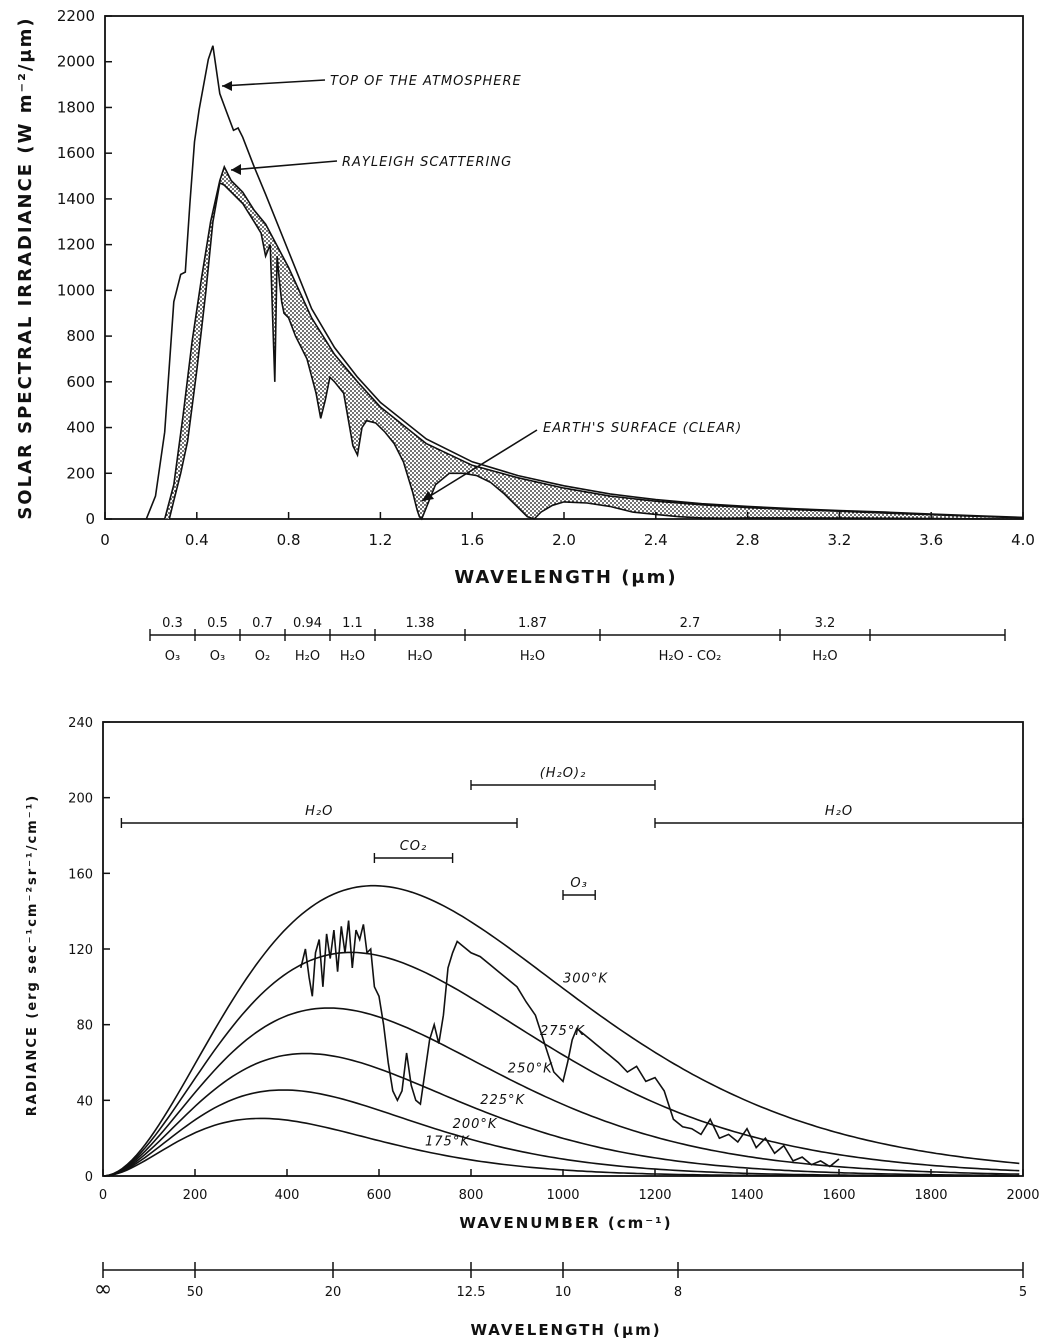  What do you see at coordinates (80, 382) in the screenshot?
I see `top-y-tick-label: 600` at bounding box center [80, 382].